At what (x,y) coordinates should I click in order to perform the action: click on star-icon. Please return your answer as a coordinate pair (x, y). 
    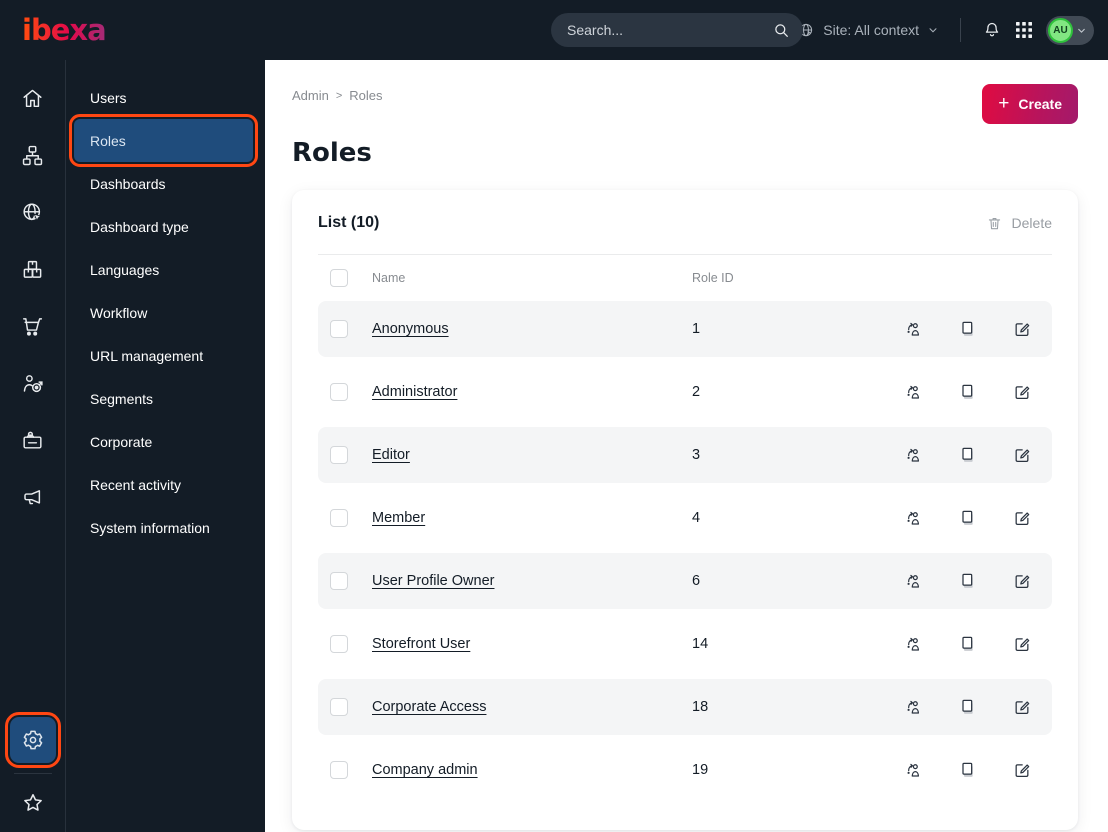
    Looking at the image, I should click on (33, 803).